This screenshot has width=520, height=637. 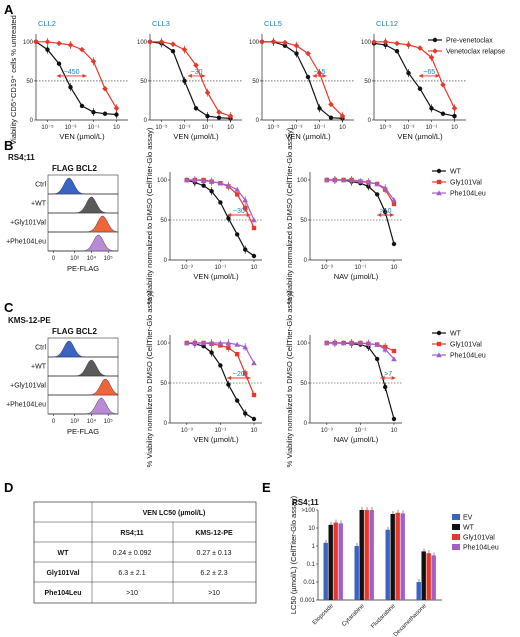 What do you see at coordinates (62, 573) in the screenshot?
I see `table-row-label: Gly101Val` at bounding box center [62, 573].